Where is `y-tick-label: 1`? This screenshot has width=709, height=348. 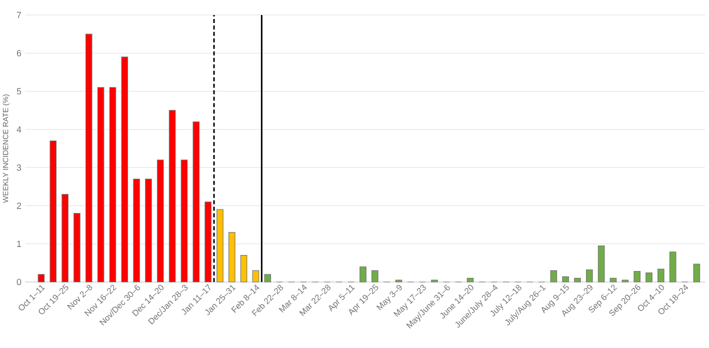 y-tick-label: 1 is located at coordinates (19, 243).